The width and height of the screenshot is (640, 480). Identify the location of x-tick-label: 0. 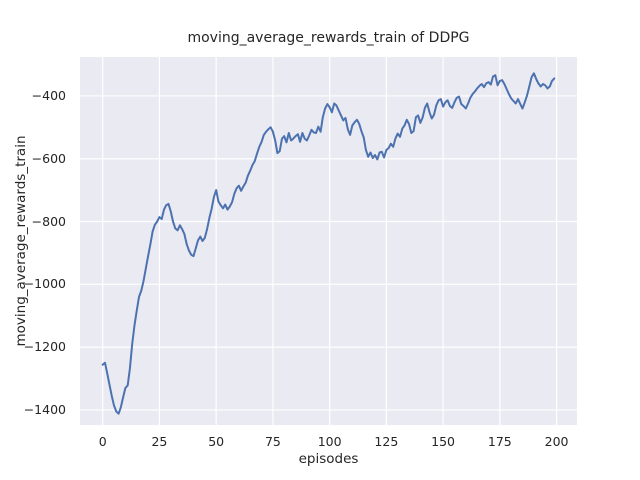
(102, 441).